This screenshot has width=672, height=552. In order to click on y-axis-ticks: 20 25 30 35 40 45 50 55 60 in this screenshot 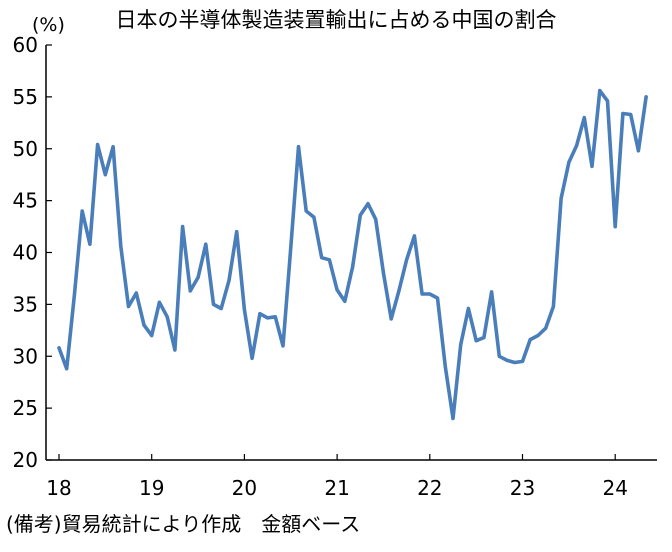, I will do `click(32, 252)`.